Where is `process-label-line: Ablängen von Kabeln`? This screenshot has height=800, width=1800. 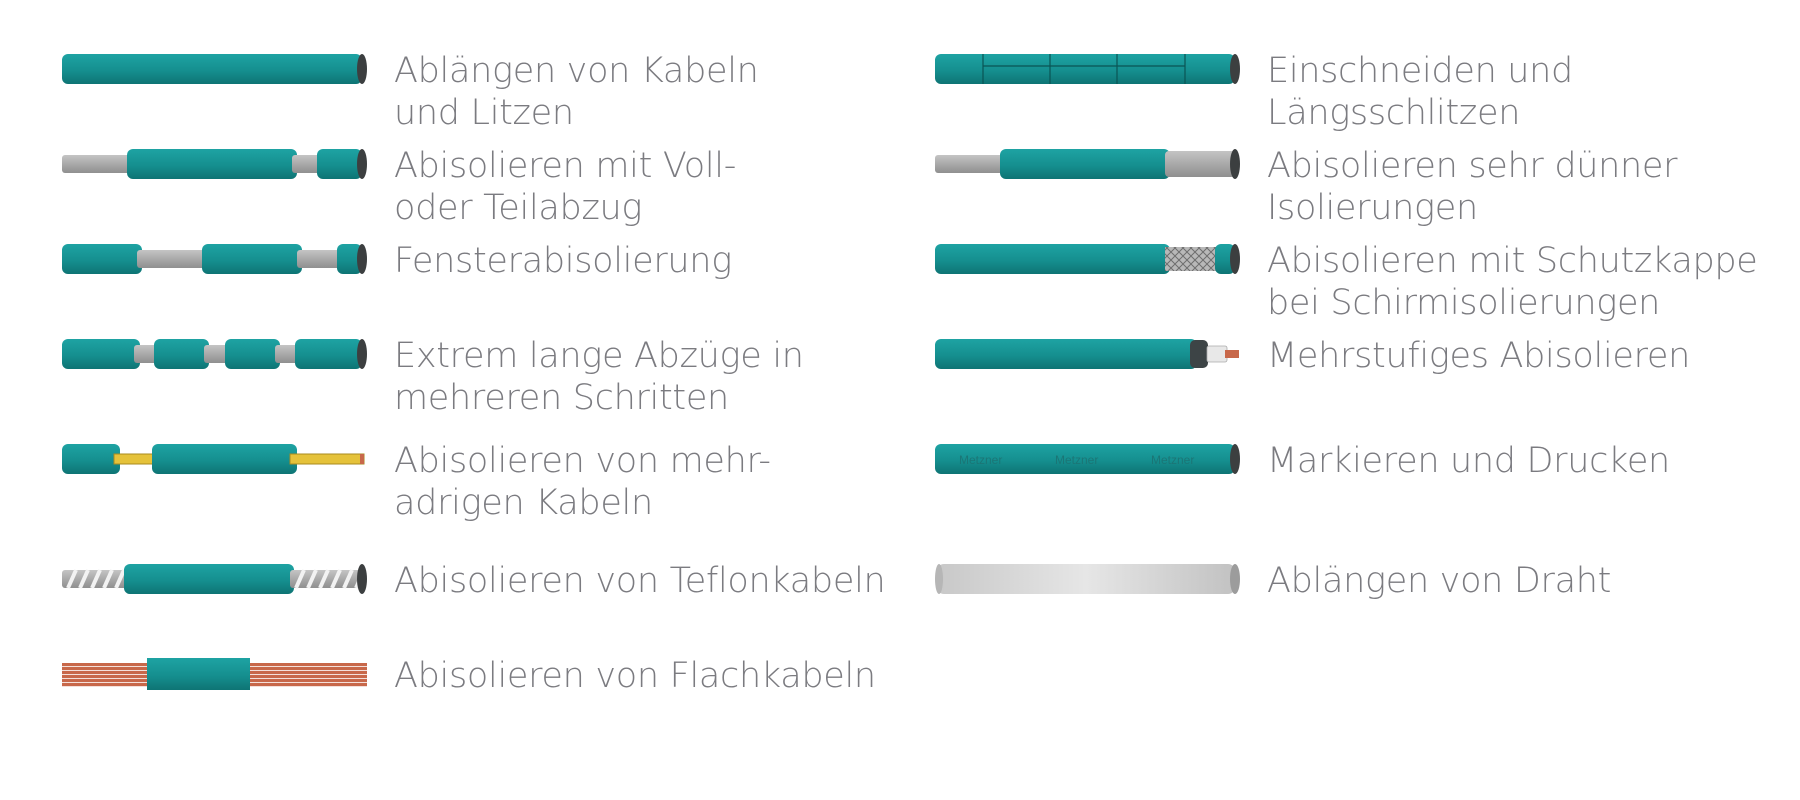
process-label-line: Ablängen von Kabeln is located at coordinates (576, 71).